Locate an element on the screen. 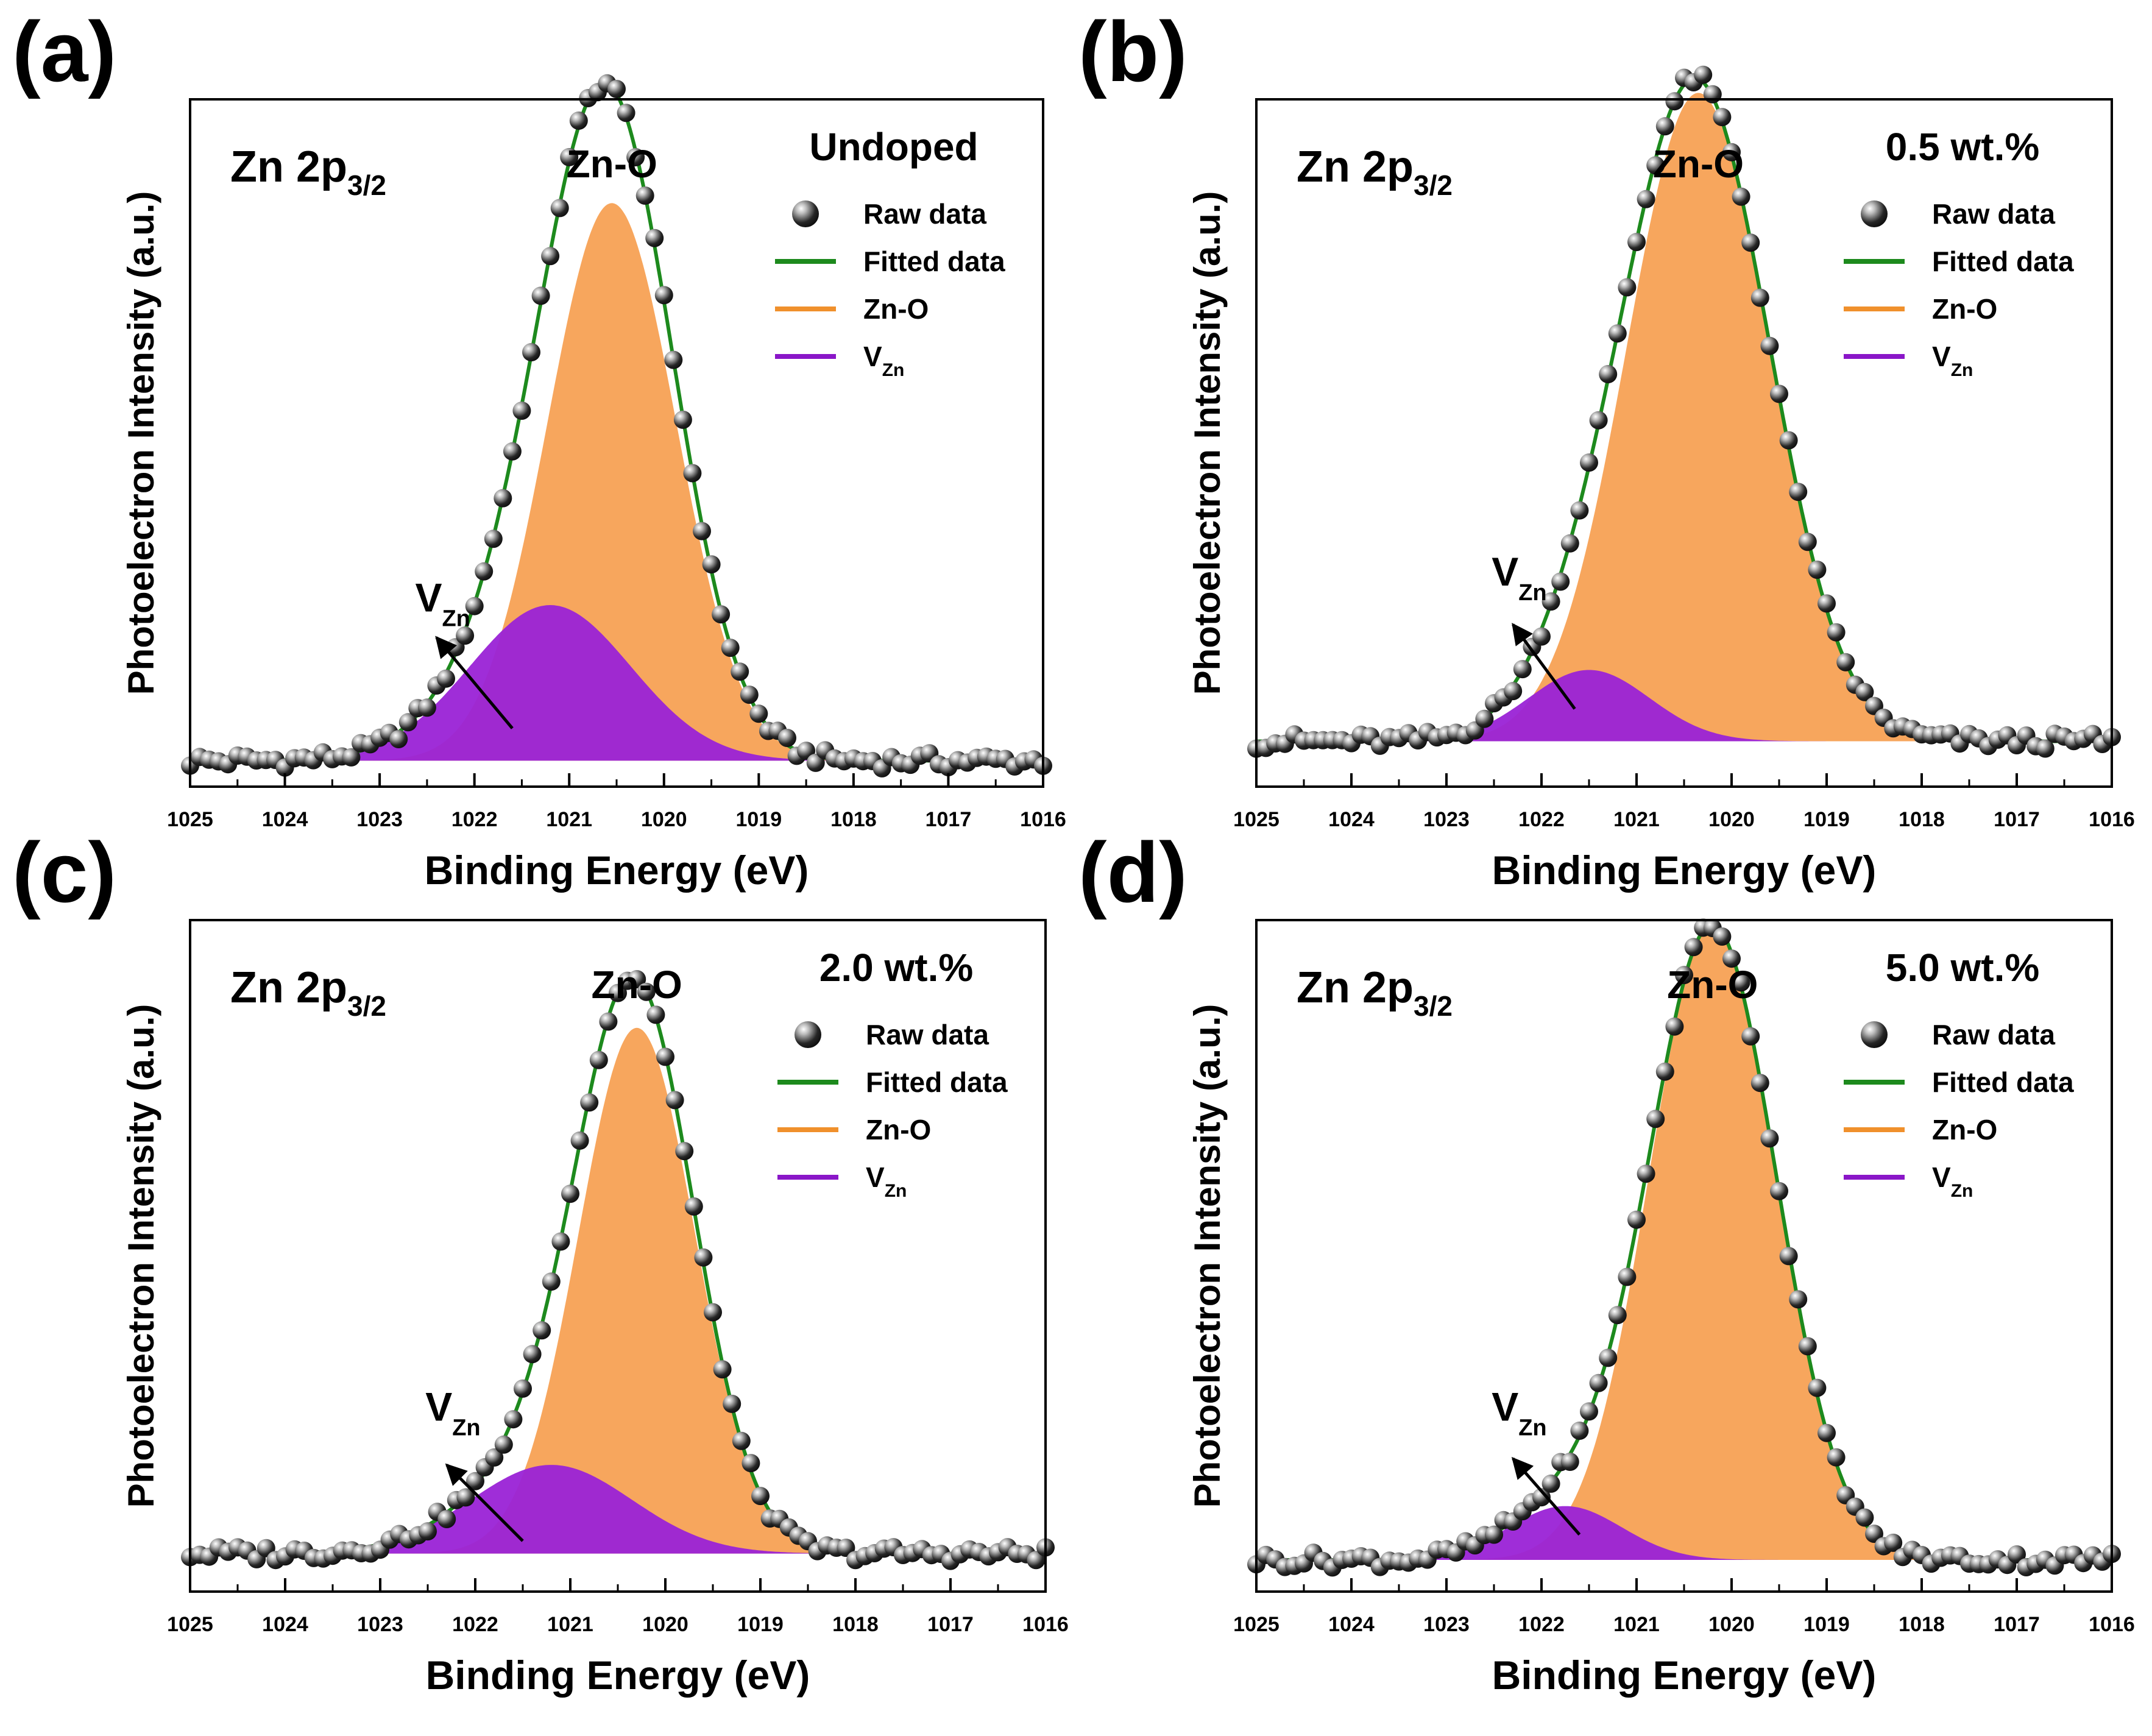 This screenshot has width=2152, height=1736. spectrum-title-sub: 3/2 is located at coordinates (1433, 185).